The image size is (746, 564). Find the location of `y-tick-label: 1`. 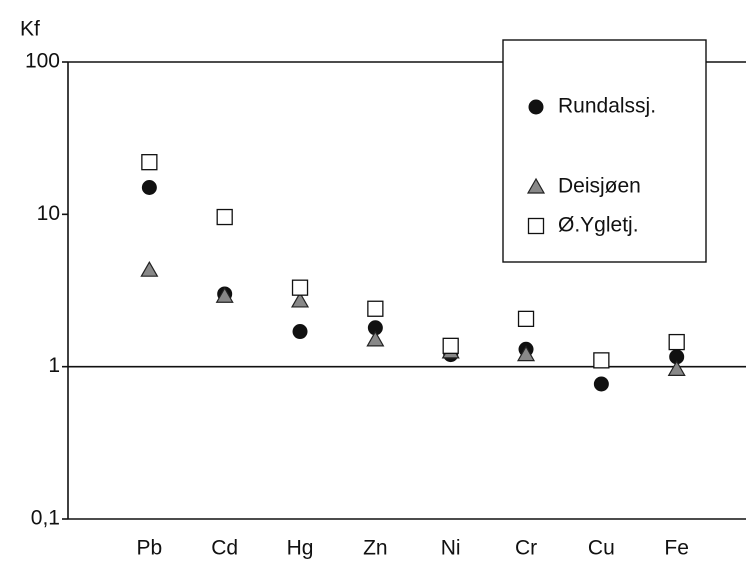

y-tick-label: 1 is located at coordinates (54, 365).